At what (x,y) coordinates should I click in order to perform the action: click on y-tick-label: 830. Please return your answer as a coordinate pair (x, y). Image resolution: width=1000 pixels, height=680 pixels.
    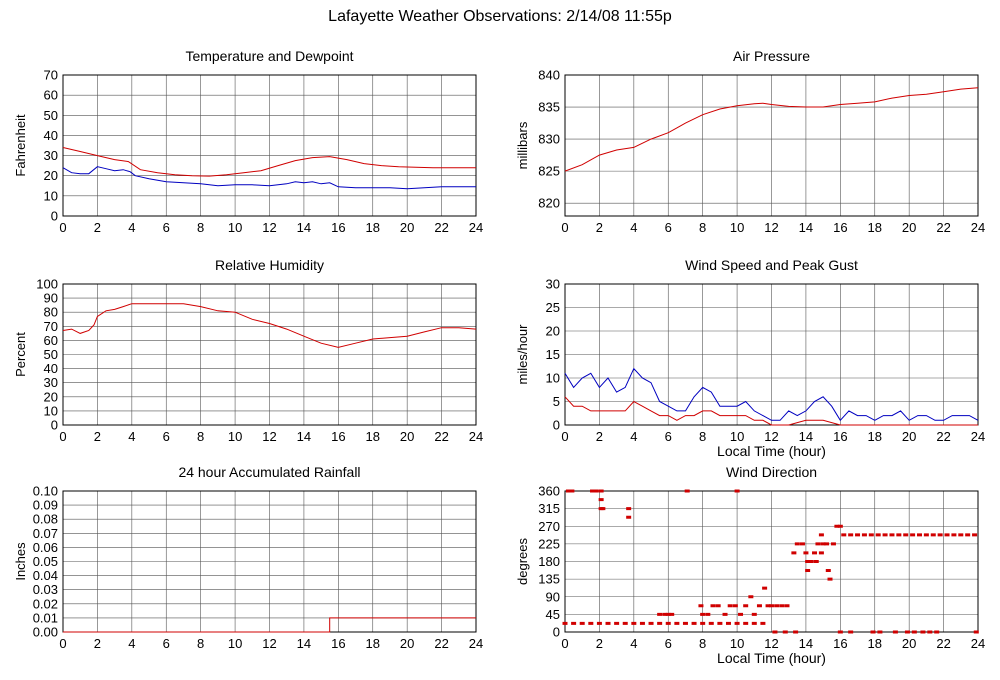
    Looking at the image, I should click on (549, 139).